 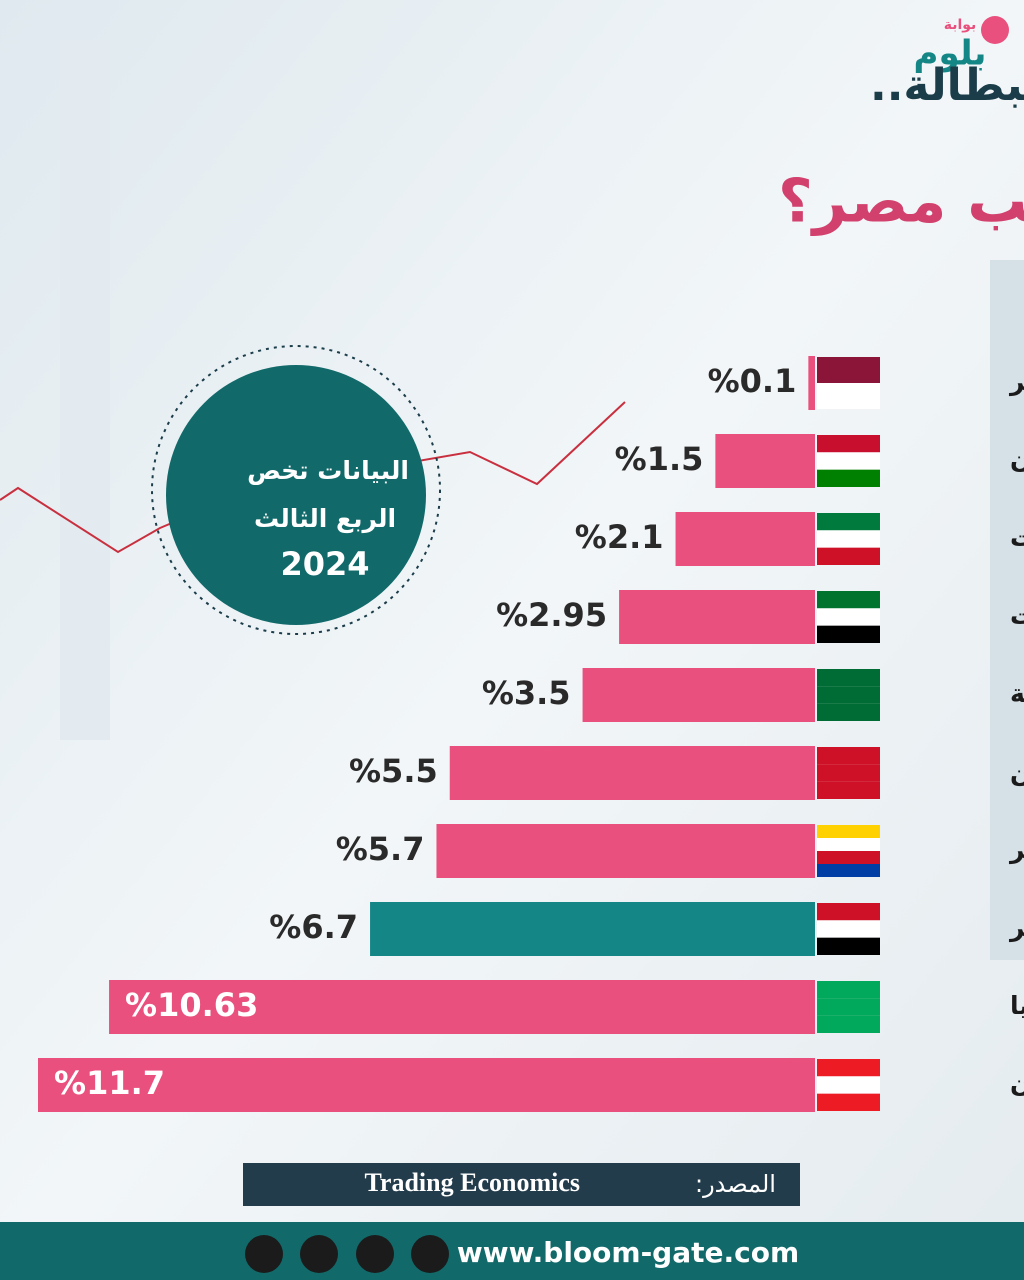 What do you see at coordinates (380, 849) in the screenshot?
I see `value-label: %5.7` at bounding box center [380, 849].